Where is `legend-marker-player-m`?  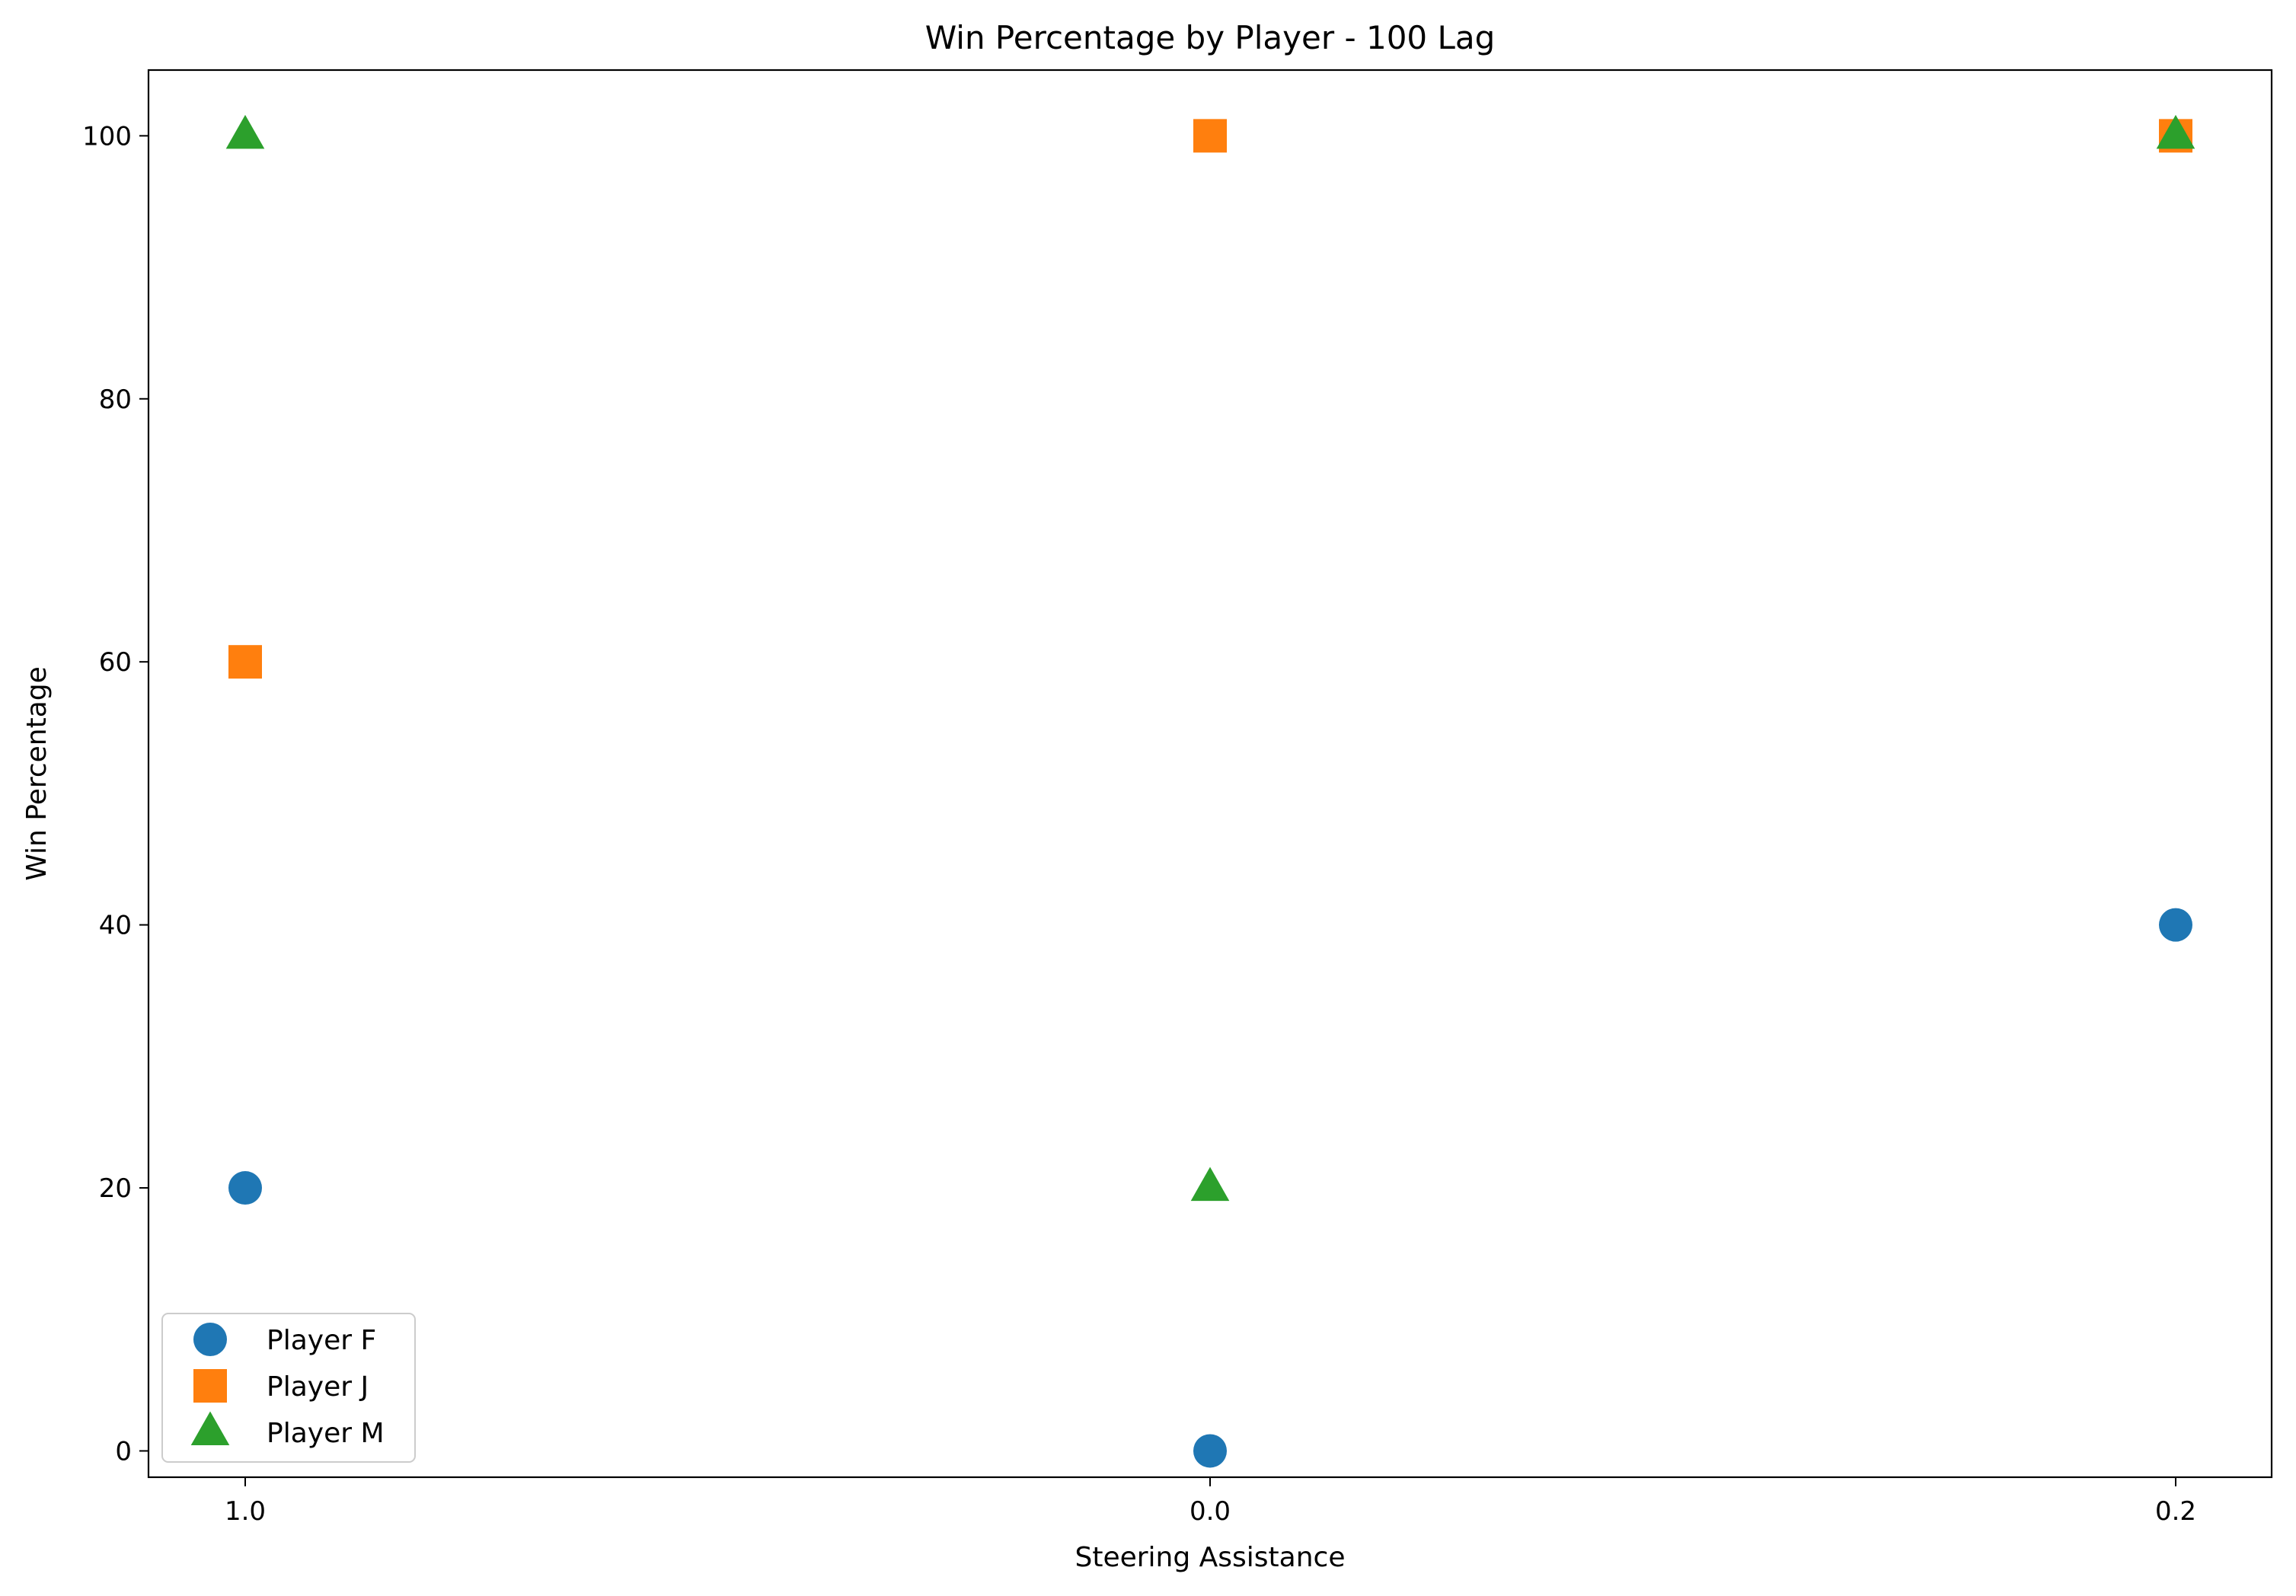
legend-marker-player-m is located at coordinates (210, 1428).